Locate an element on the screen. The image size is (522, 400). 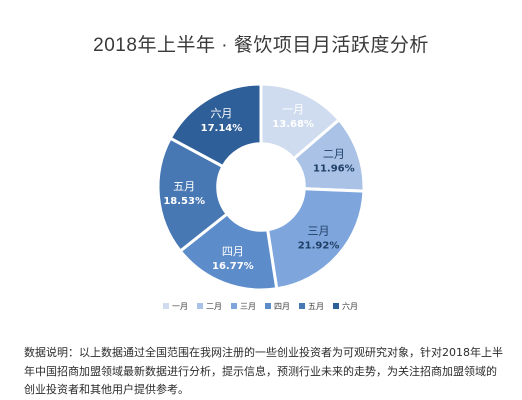
slice-label-3: 三月 is located at coordinates (319, 230).